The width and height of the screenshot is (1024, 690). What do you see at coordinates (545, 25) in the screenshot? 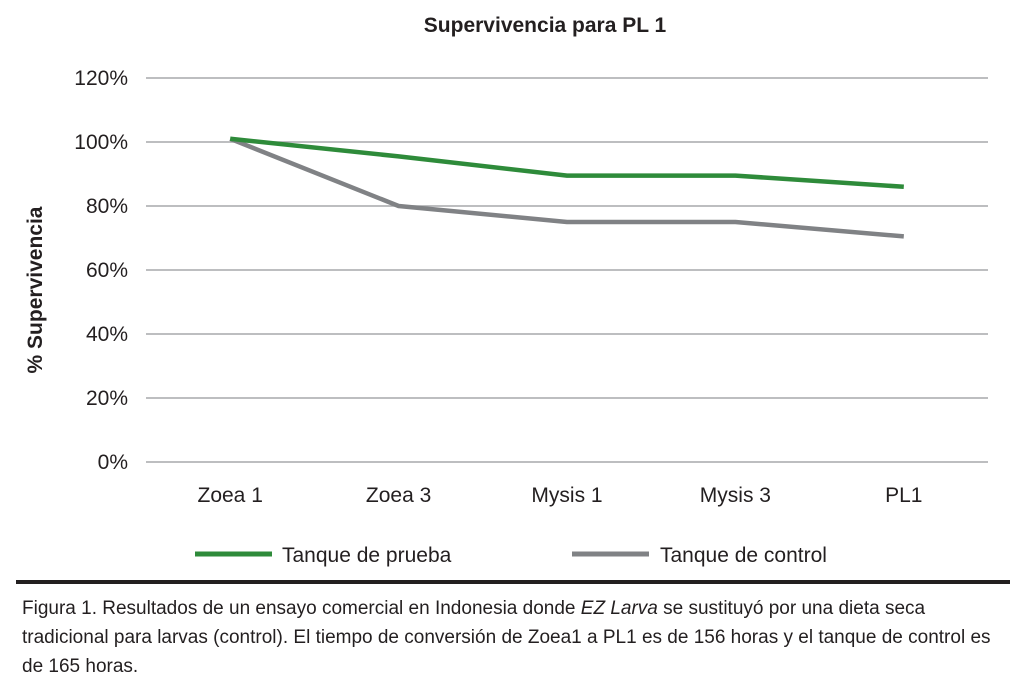
I see `chart-title: Supervivencia para PL 1` at bounding box center [545, 25].